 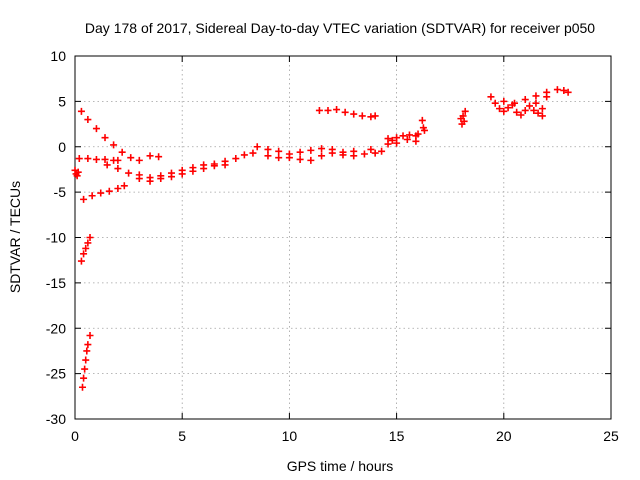 What do you see at coordinates (611, 436) in the screenshot?
I see `x-tick-label: 25` at bounding box center [611, 436].